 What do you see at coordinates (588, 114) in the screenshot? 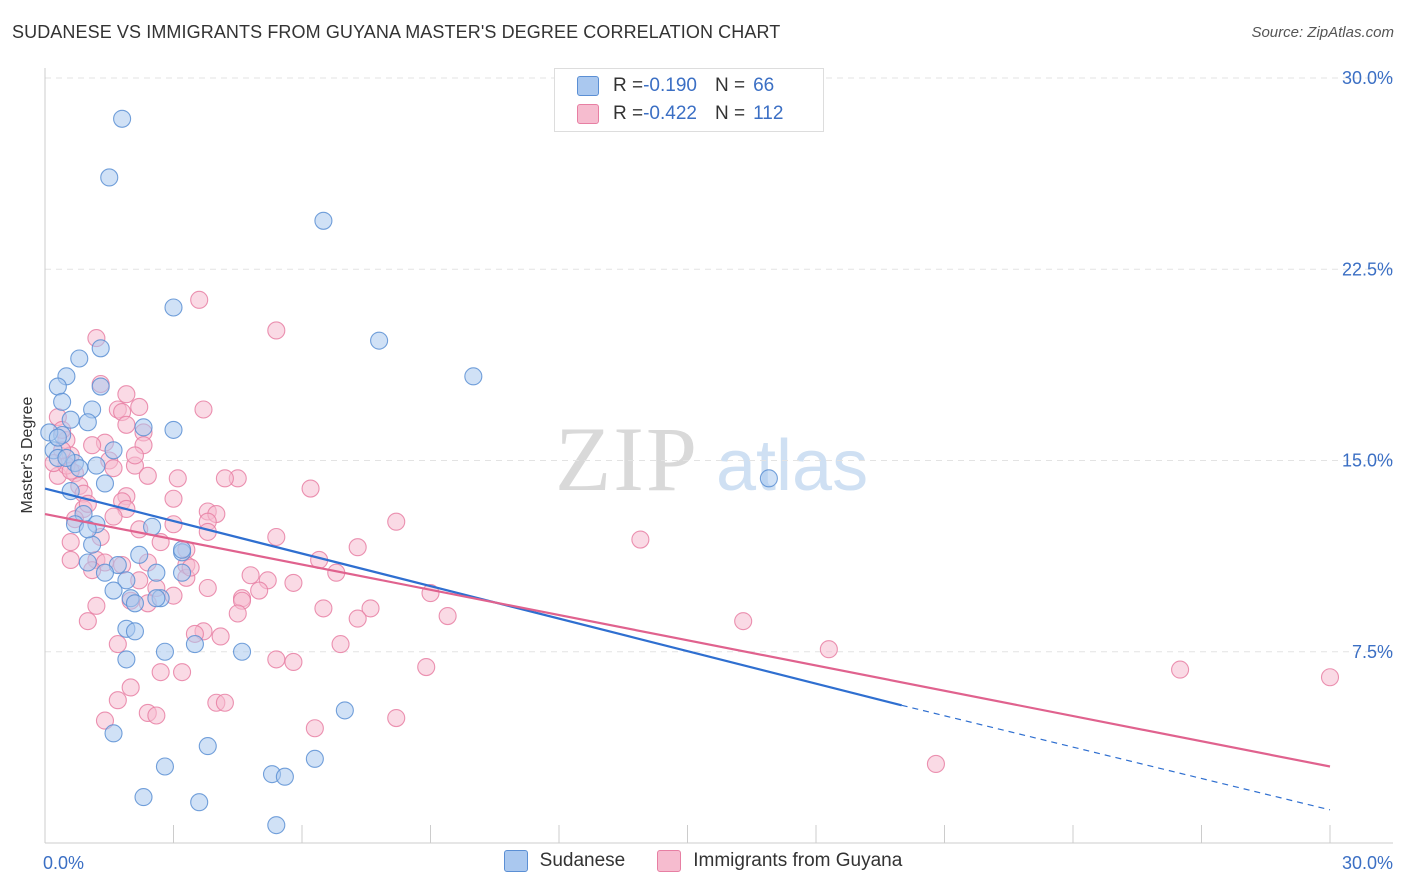
I see `guyana-swatch` at bounding box center [588, 114].